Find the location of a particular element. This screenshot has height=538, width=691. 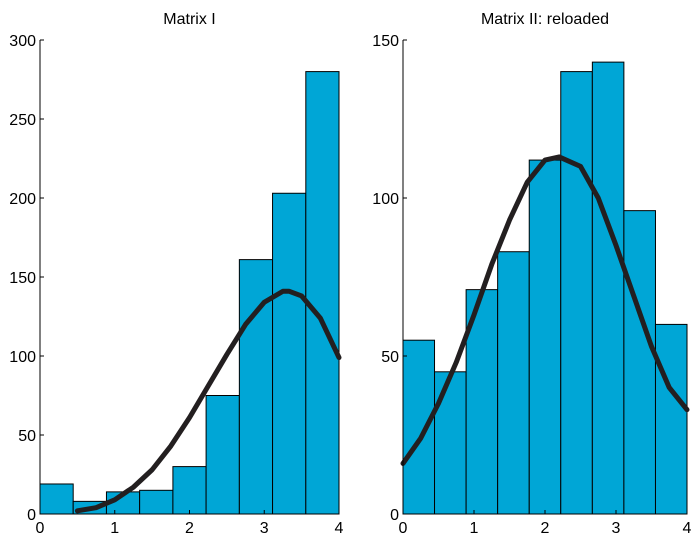

y-tick-label: 200 is located at coordinates (22, 199).